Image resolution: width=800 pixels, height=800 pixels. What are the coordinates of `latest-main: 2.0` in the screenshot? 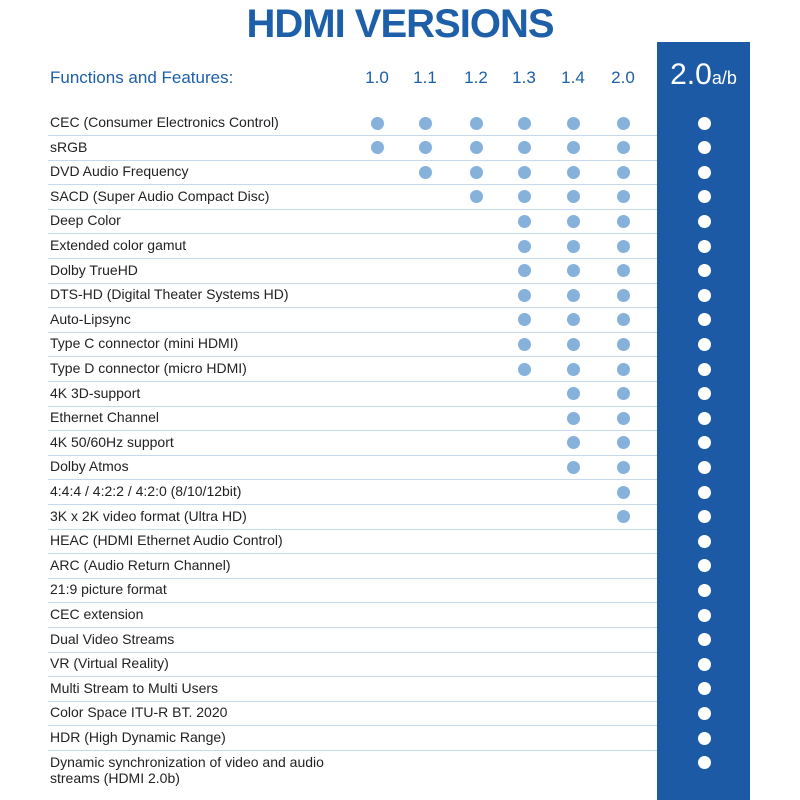 It's located at (691, 74).